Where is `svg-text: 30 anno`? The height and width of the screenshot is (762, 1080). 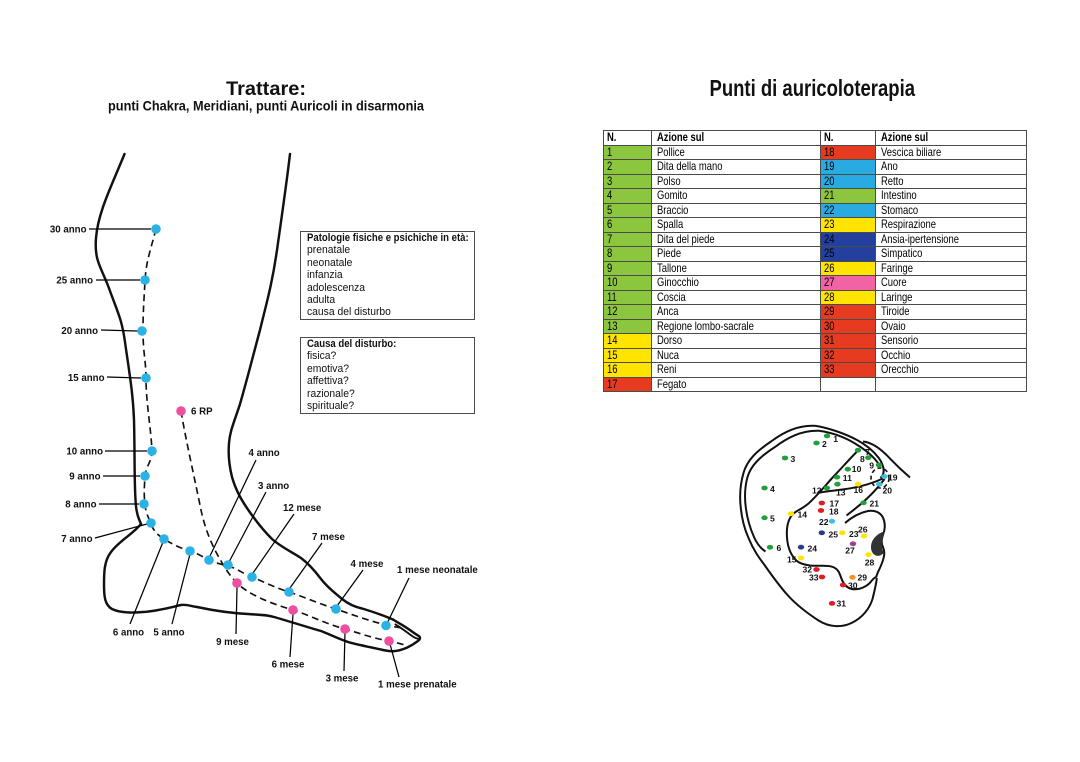
svg-text: 30 anno is located at coordinates (68, 230).